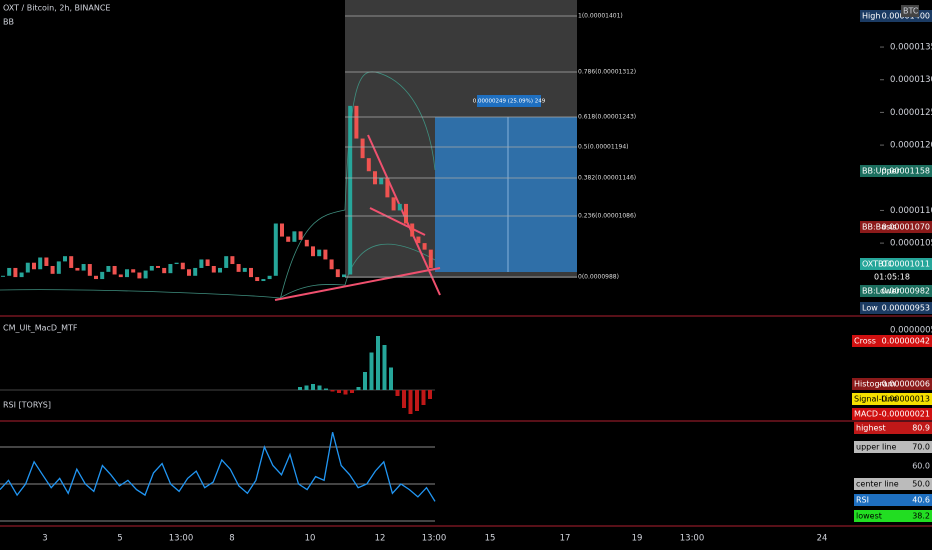 This screenshot has width=932, height=550. Describe the element at coordinates (607, 216) in the screenshot. I see `fib-label: 0.236(0.00001086)` at that location.